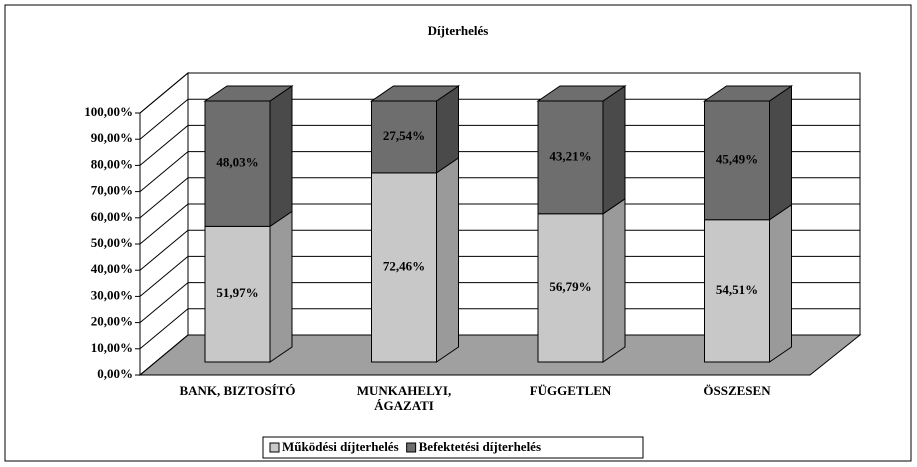  Describe the element at coordinates (404, 398) in the screenshot. I see `x-tick-label: MUNKAHELYI, ÁGAZATI` at that location.